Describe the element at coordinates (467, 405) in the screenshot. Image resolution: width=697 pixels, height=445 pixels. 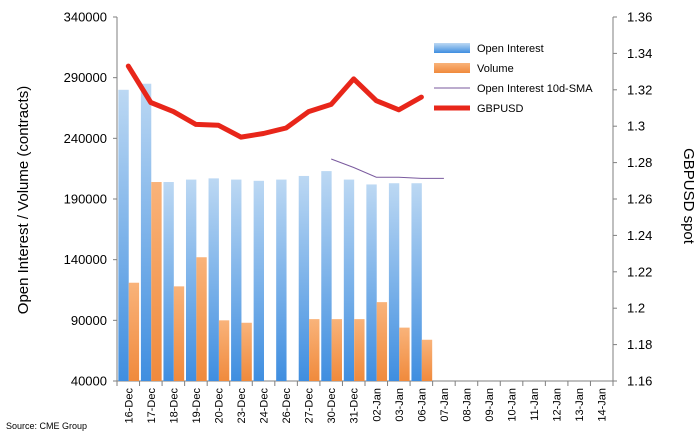
I see `x-tick-label: 08-Jan` at that location.